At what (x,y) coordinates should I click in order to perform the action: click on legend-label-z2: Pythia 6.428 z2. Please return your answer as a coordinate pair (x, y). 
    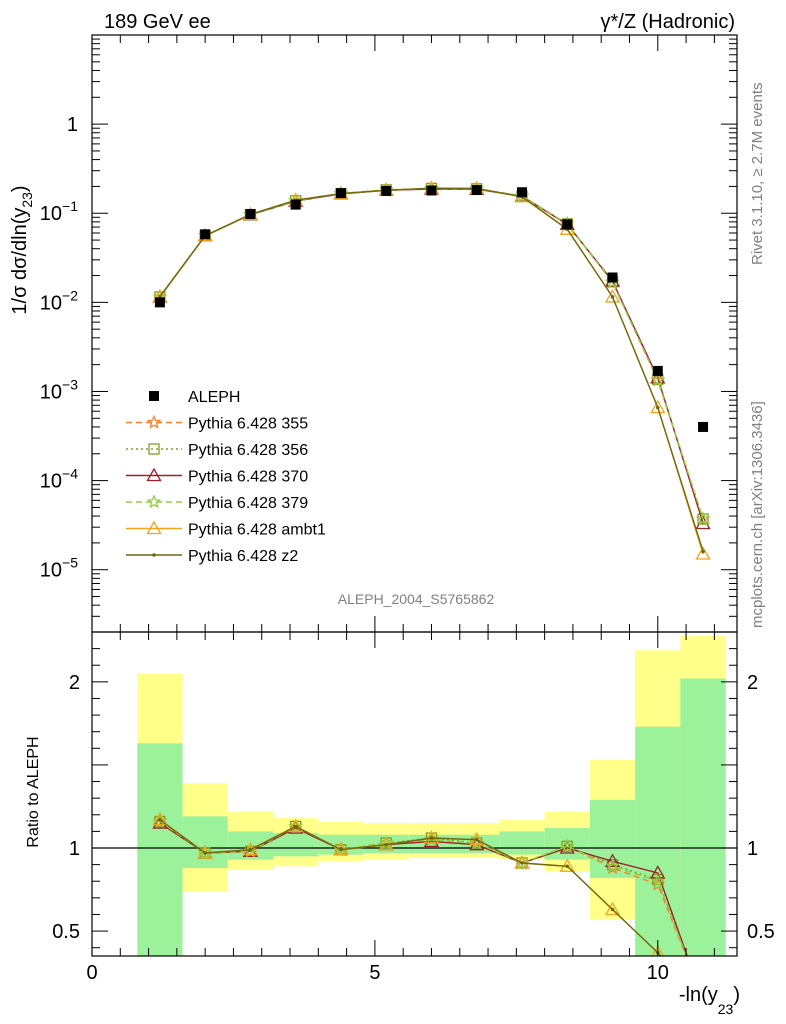
    Looking at the image, I should click on (243, 556).